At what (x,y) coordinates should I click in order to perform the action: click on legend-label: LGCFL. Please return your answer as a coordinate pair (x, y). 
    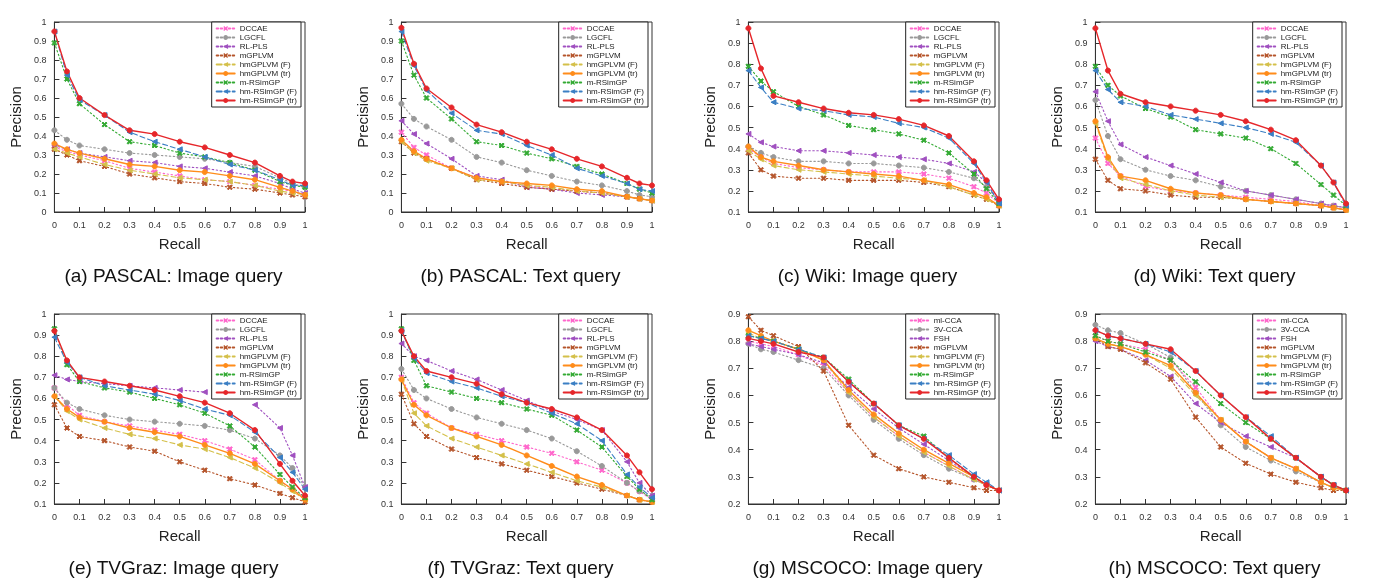
    Looking at the image, I should click on (600, 329).